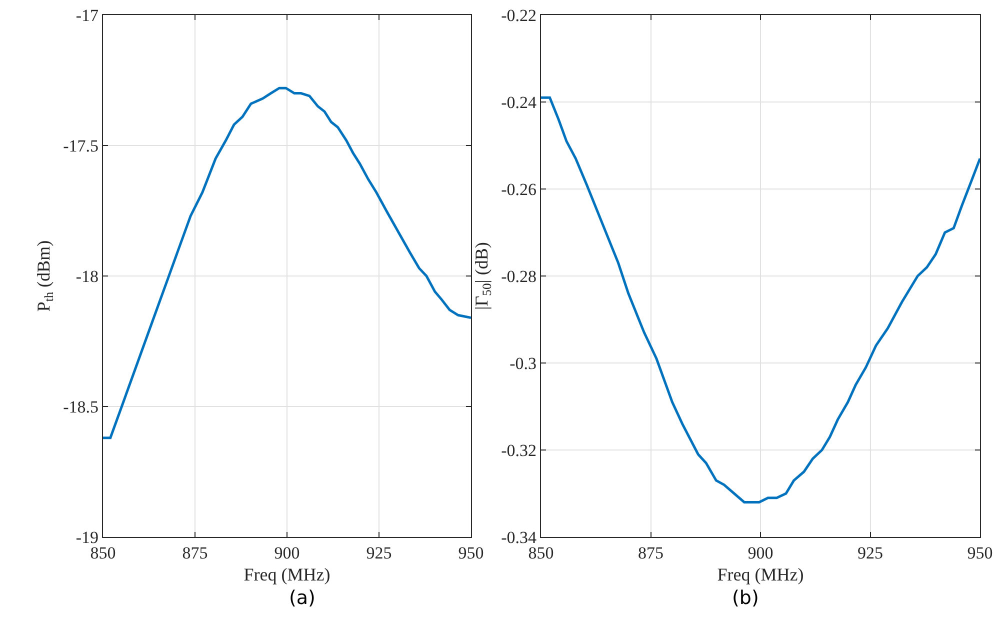 The image size is (1000, 641). Describe the element at coordinates (80, 406) in the screenshot. I see `y-tick-label: -18.5` at that location.